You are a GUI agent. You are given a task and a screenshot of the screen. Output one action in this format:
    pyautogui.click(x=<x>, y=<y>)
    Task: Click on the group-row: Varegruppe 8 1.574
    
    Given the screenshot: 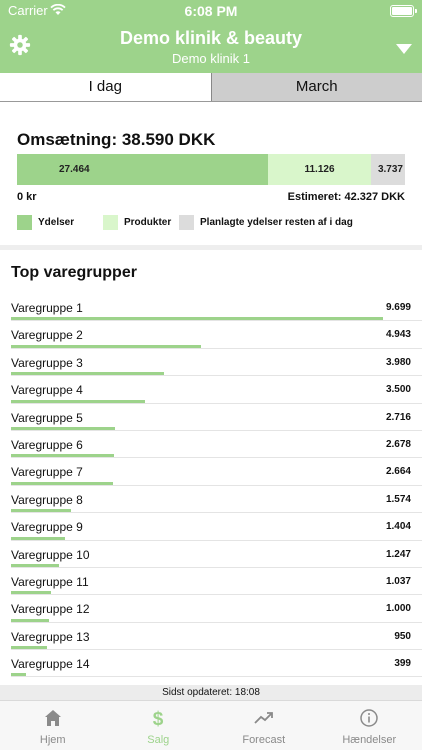 What is the action you would take?
    pyautogui.click(x=216, y=500)
    